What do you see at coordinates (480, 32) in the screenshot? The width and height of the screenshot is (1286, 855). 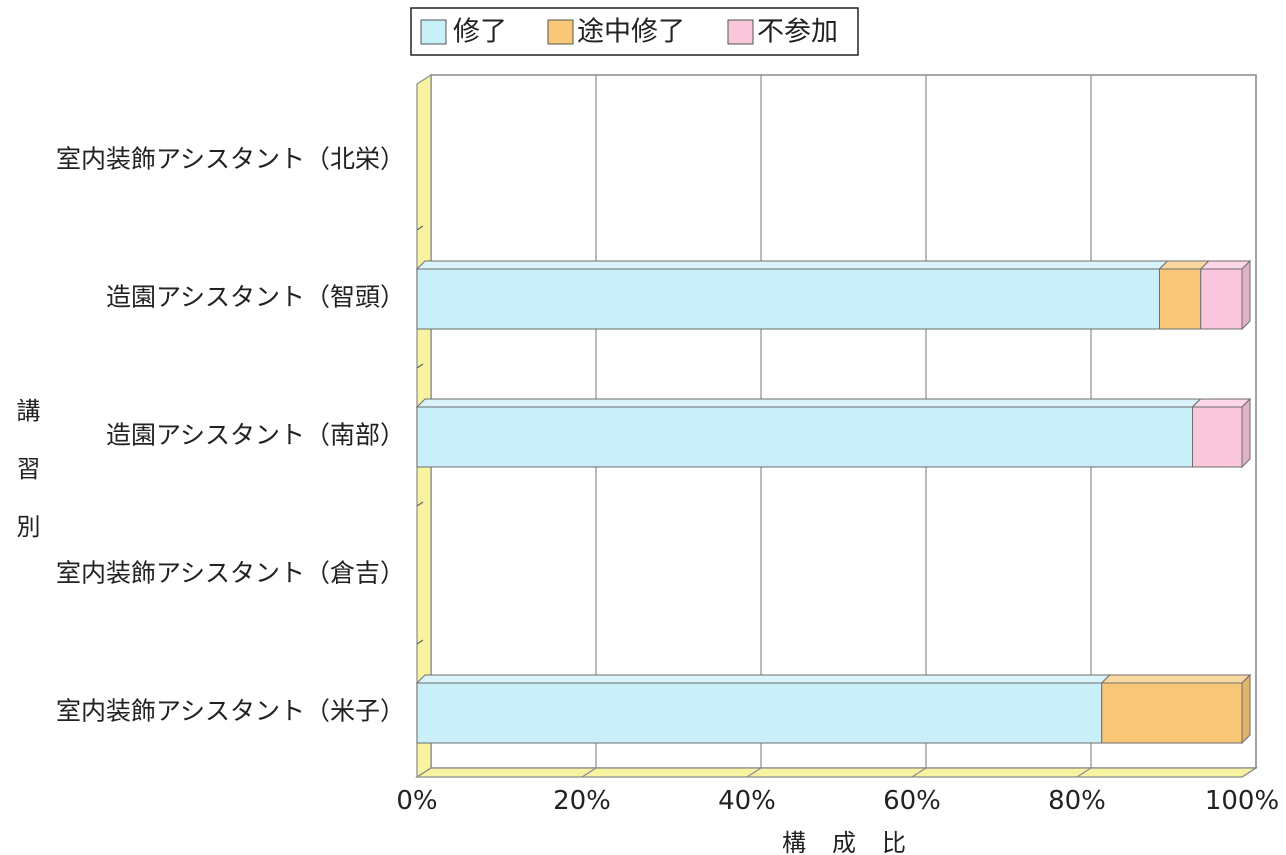 I see `legend-label-0: 修了` at bounding box center [480, 32].